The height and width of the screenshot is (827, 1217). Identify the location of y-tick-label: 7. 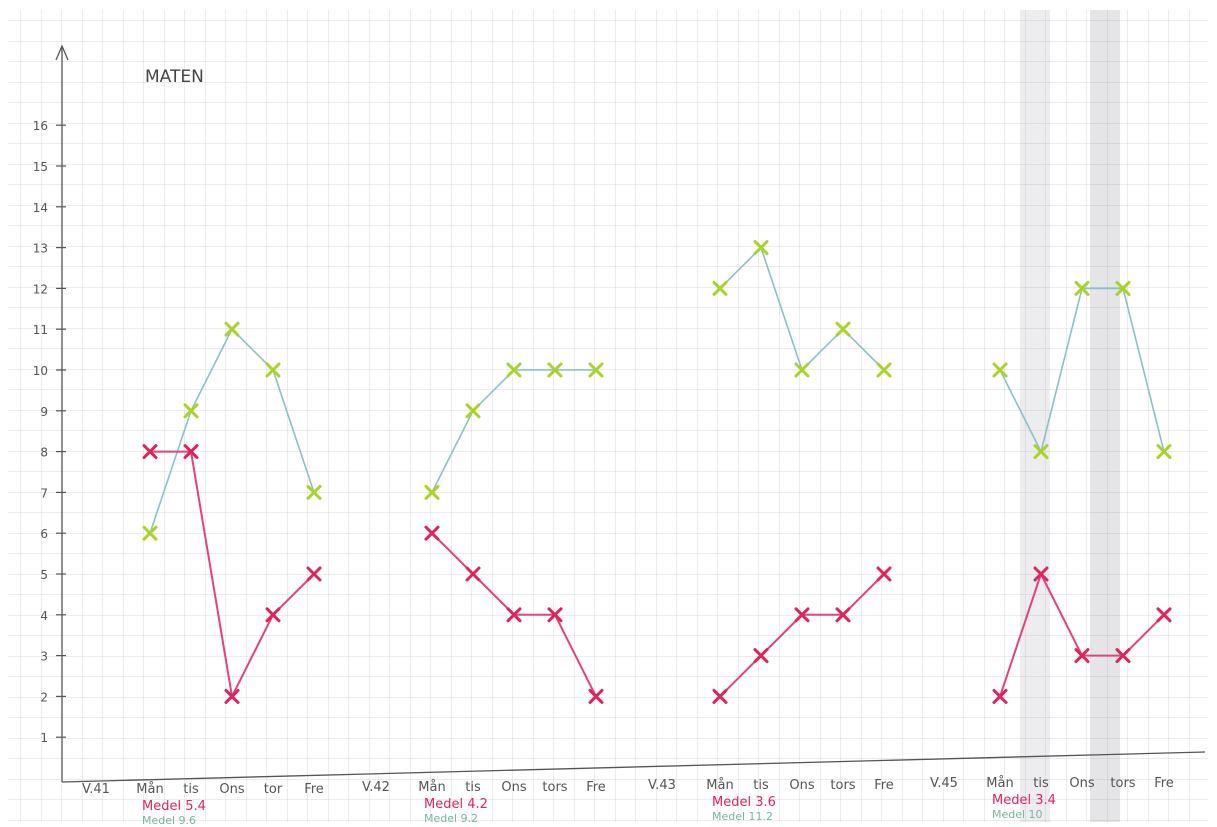
(44, 493).